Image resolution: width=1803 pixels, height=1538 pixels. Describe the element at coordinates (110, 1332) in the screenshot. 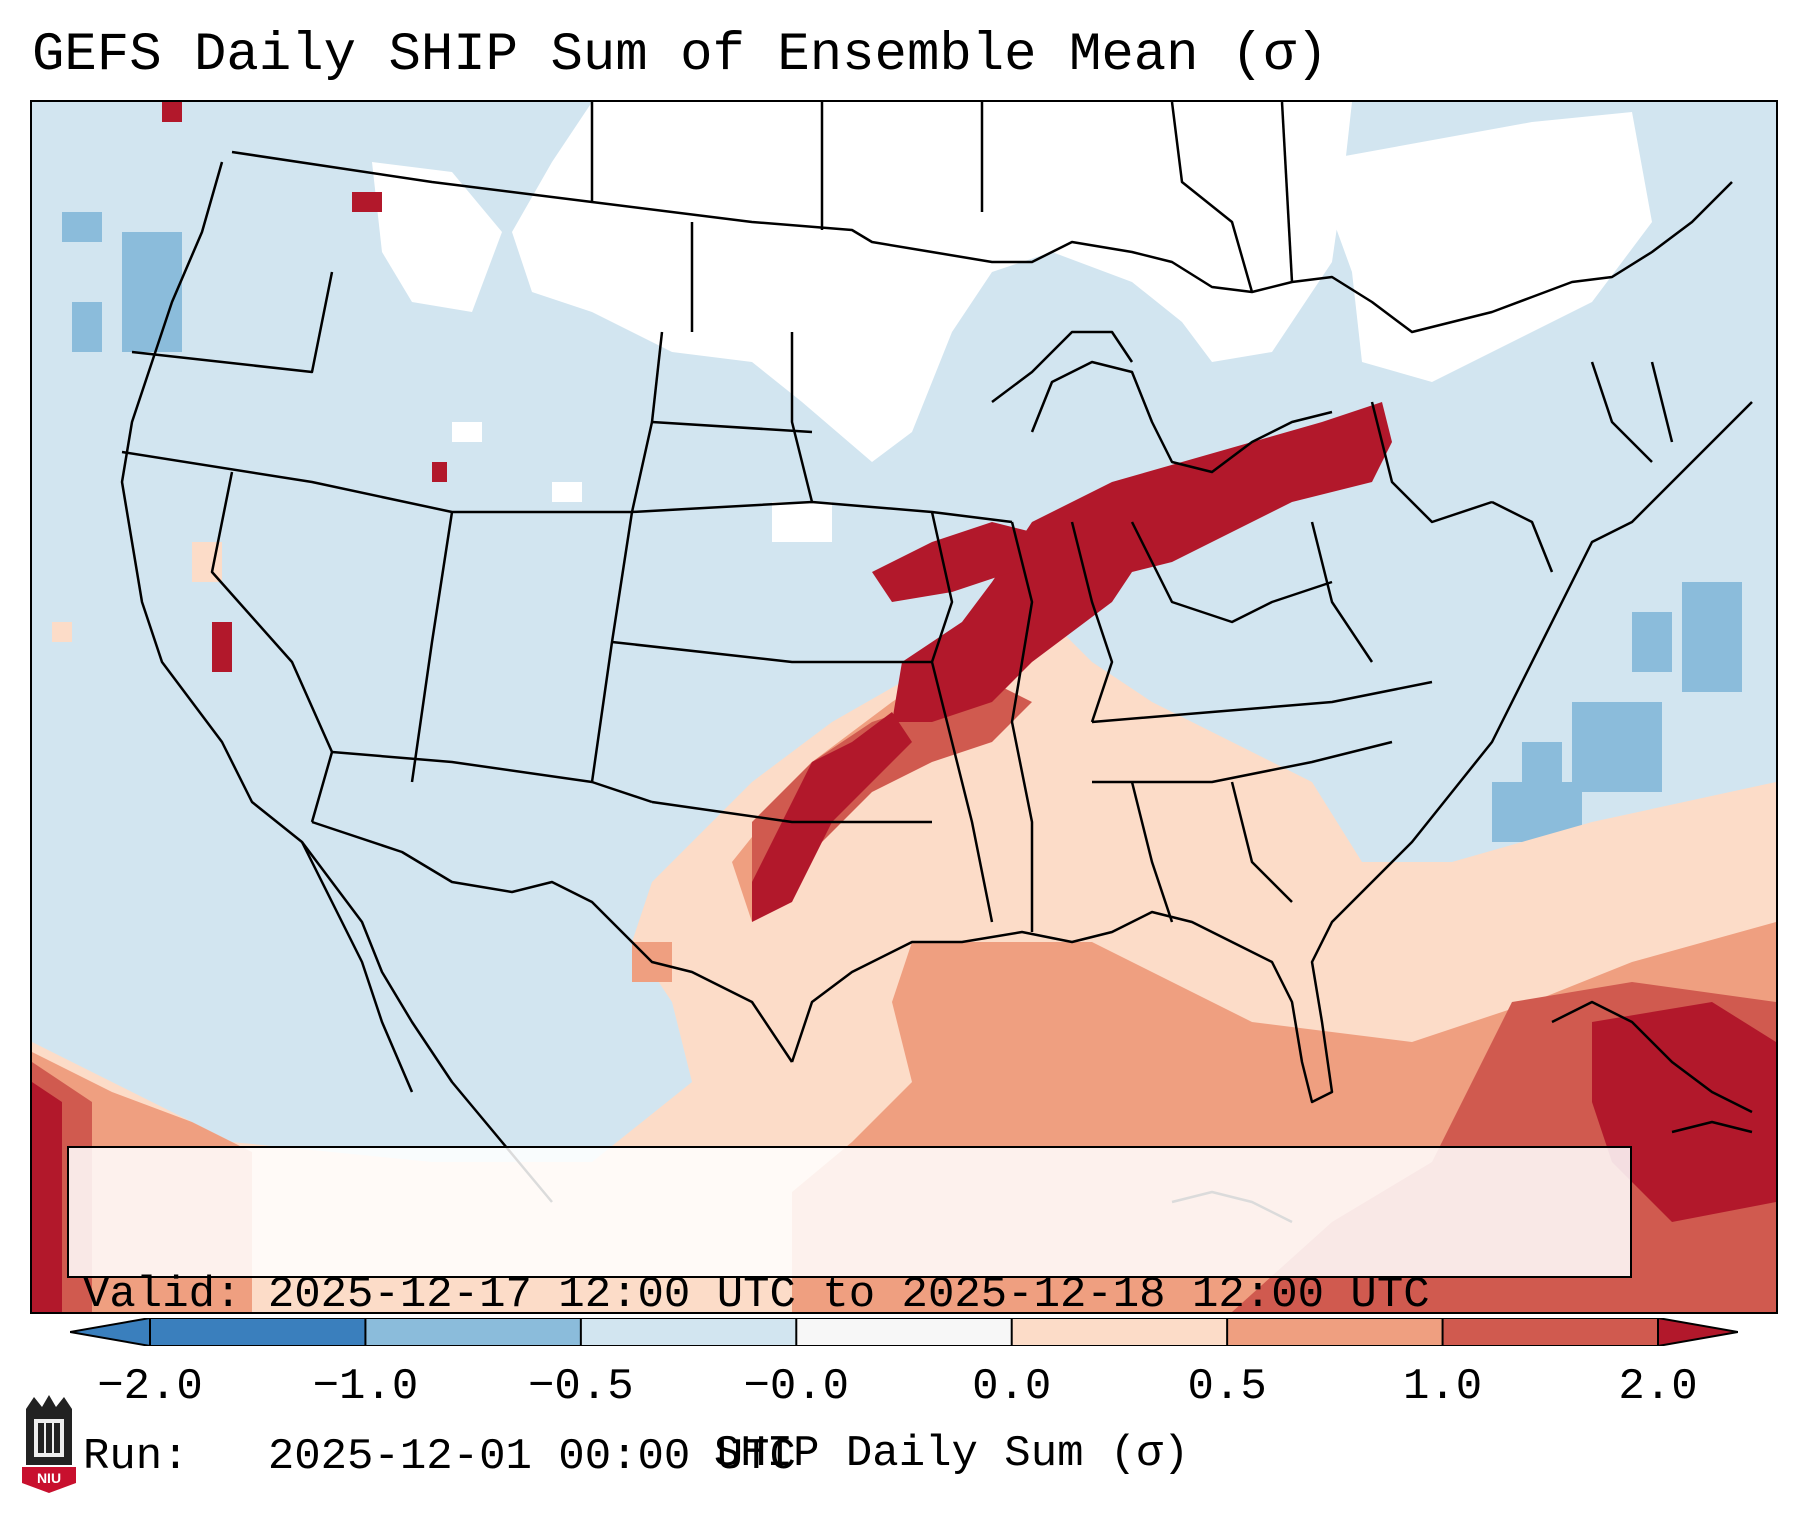

I see `colorbar-extend-low` at that location.